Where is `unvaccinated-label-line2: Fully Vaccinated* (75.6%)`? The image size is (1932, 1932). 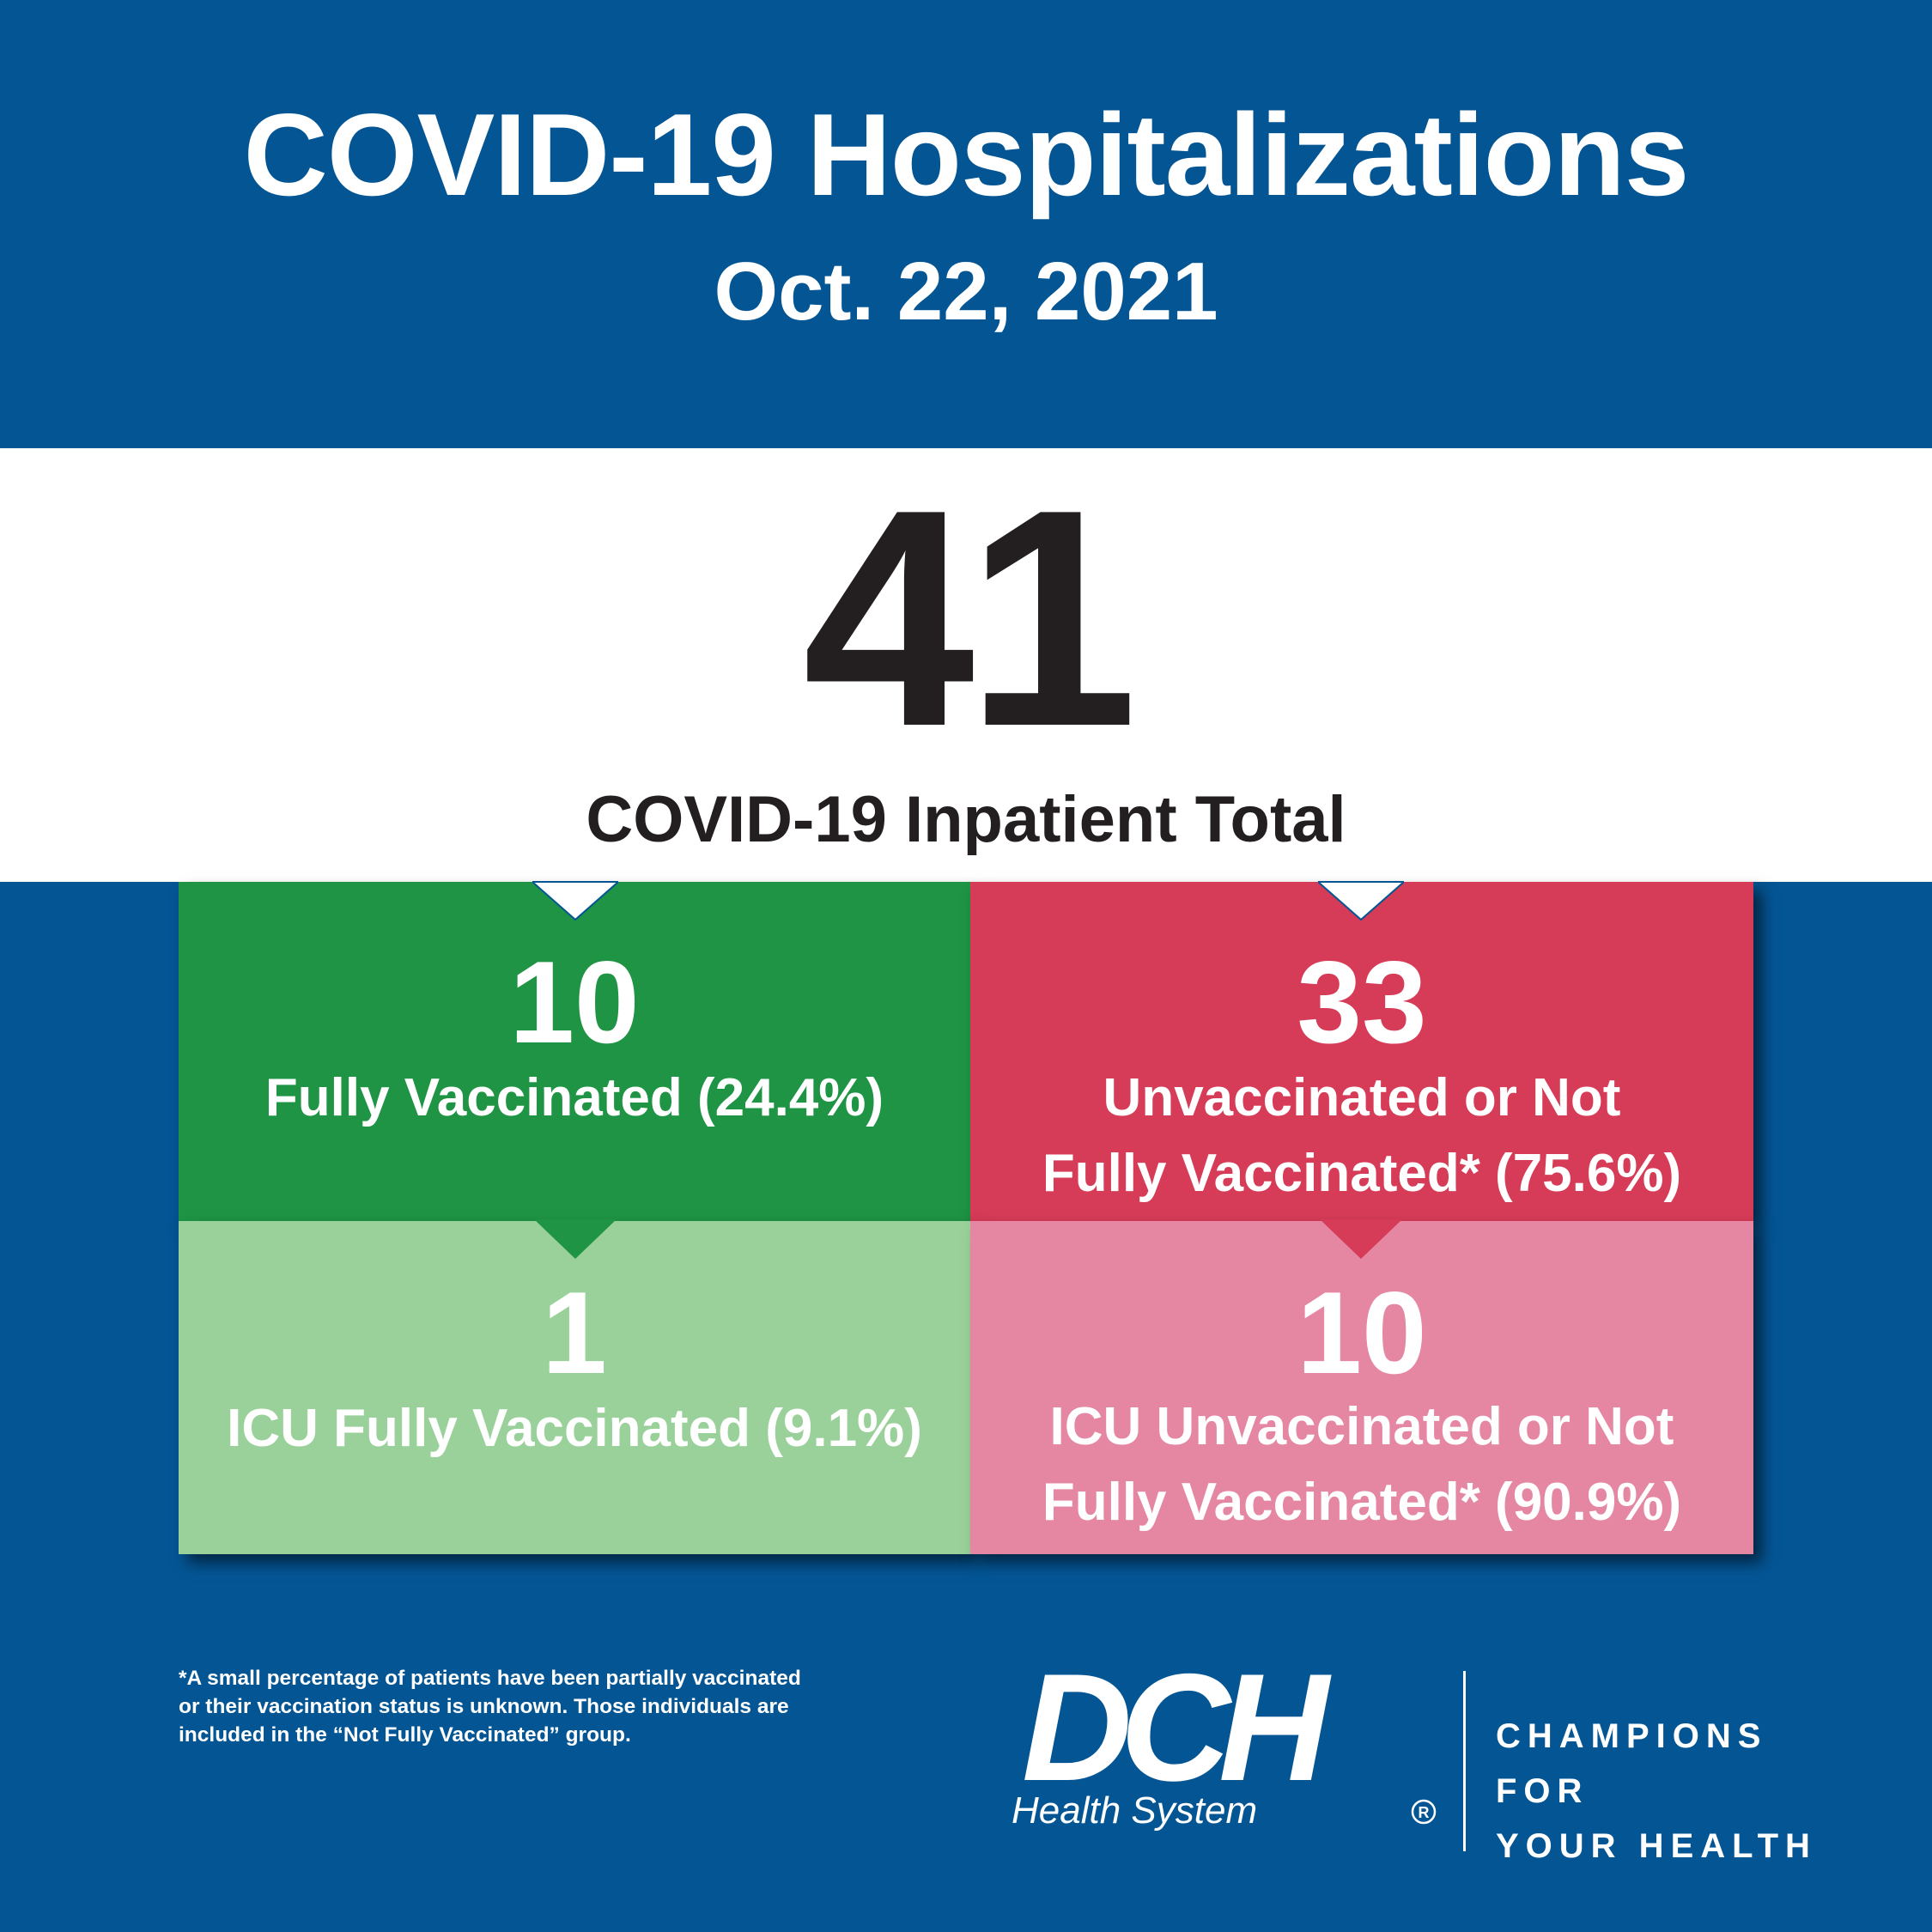
unvaccinated-label-line2: Fully Vaccinated* (75.6%) is located at coordinates (1362, 1173).